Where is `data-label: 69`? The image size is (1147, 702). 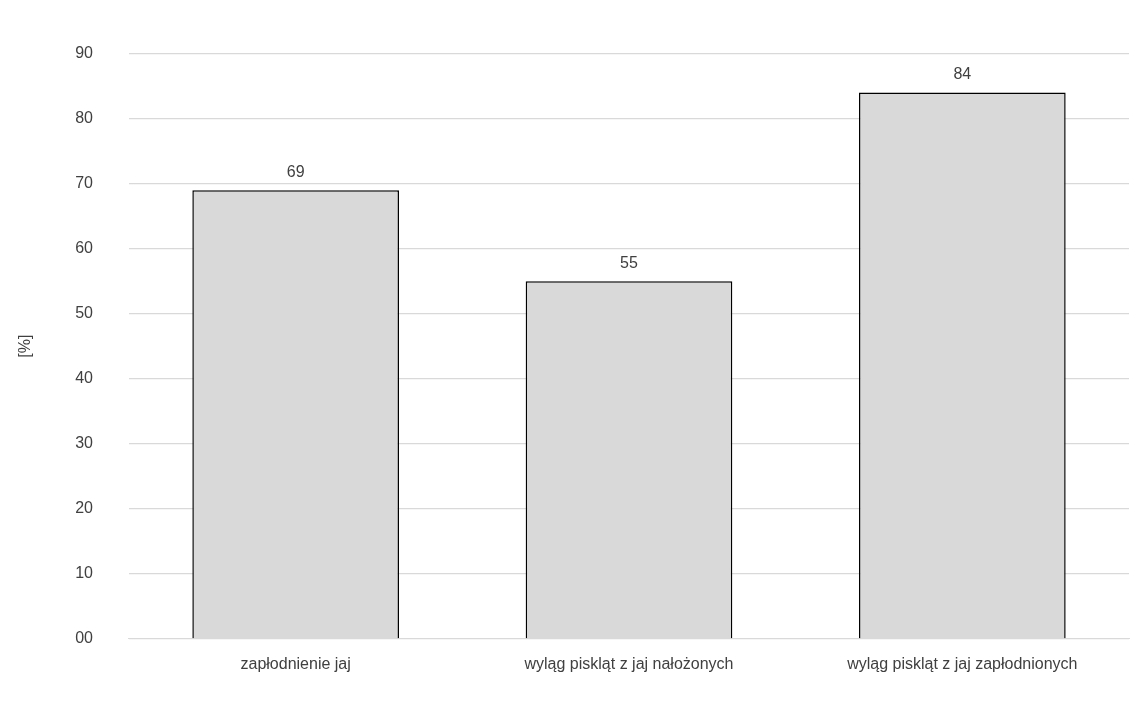 data-label: 69 is located at coordinates (295, 171).